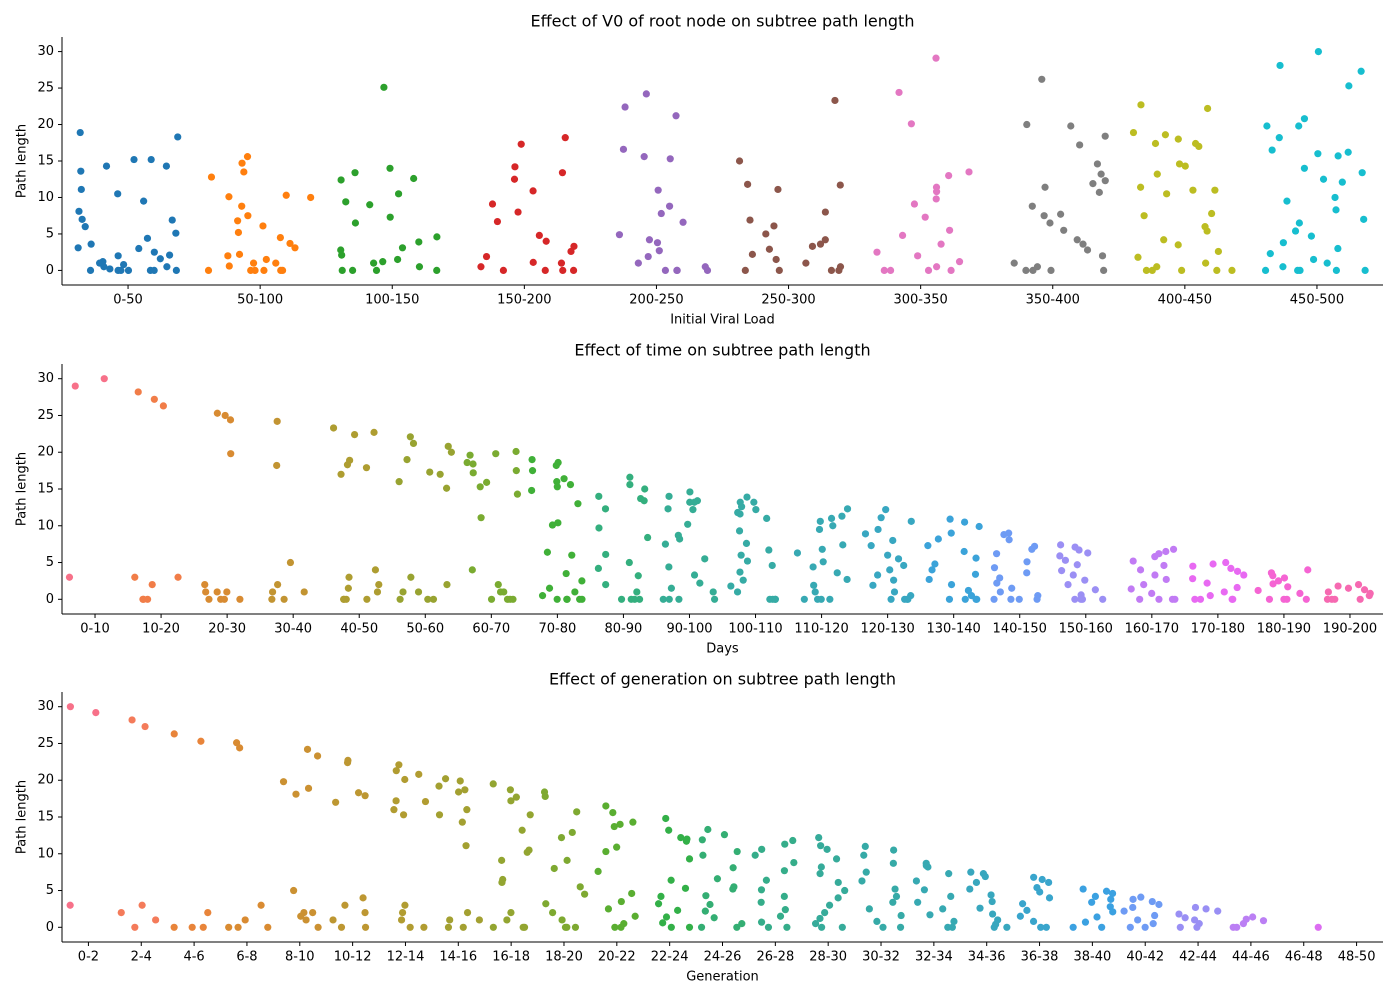  What do you see at coordinates (1040, 957) in the screenshot?
I see `x-tick-label: 36-38` at bounding box center [1040, 957].